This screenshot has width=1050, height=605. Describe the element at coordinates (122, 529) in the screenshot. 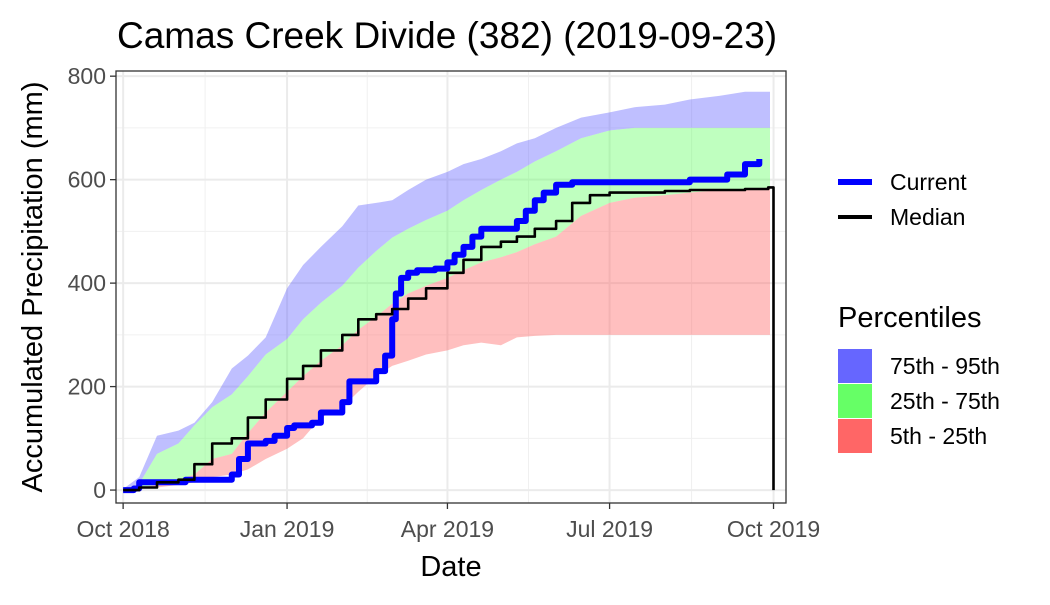

I see `x-tick-label: Oct 2018` at that location.